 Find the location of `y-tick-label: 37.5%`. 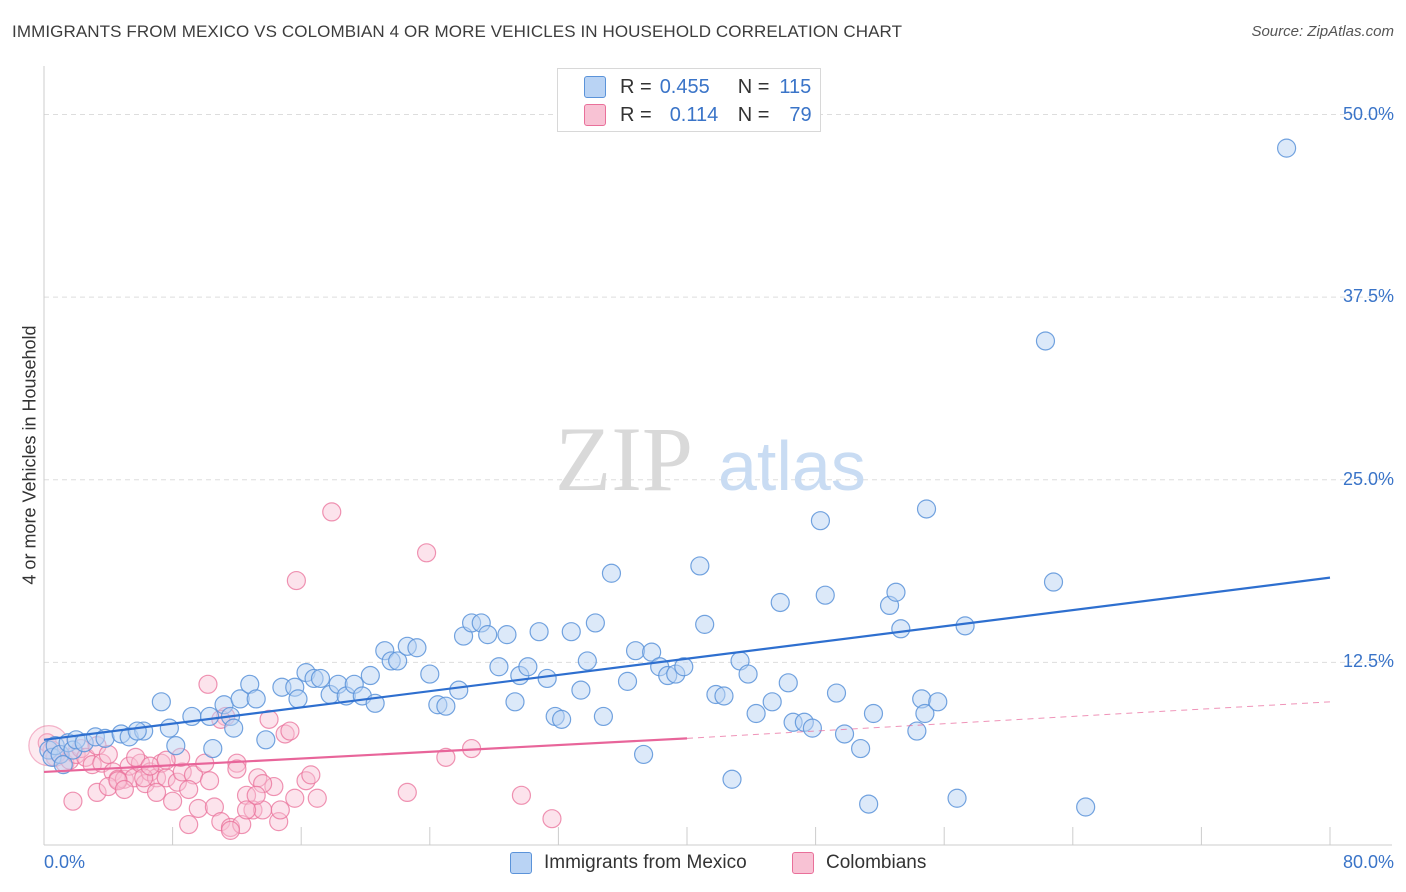

y-tick-label: 37.5% is located at coordinates (1368, 296).